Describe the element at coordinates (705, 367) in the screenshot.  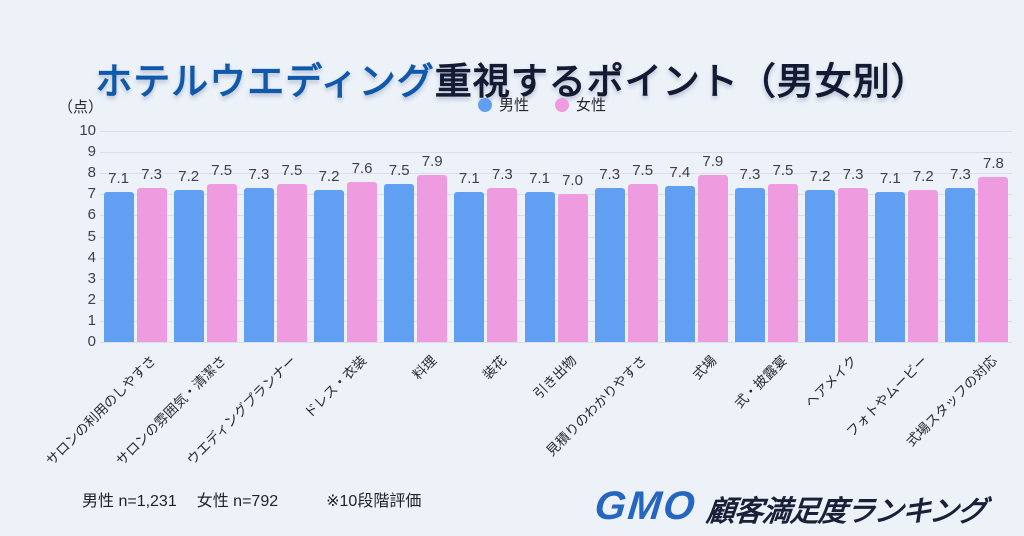
I see `x-axis-category-label: 式場` at that location.